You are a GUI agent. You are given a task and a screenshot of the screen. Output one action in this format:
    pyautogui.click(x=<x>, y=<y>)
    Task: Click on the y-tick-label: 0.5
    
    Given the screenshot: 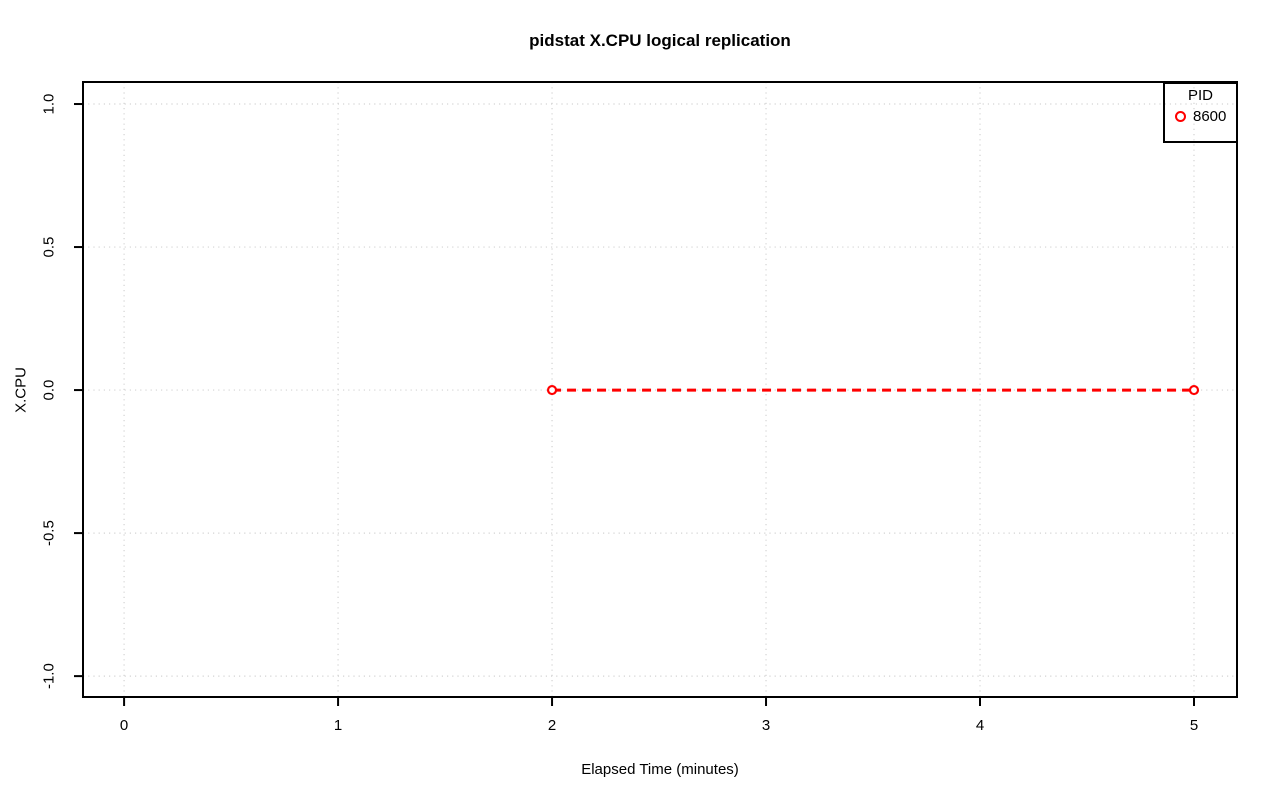 What is the action you would take?
    pyautogui.click(x=49, y=247)
    